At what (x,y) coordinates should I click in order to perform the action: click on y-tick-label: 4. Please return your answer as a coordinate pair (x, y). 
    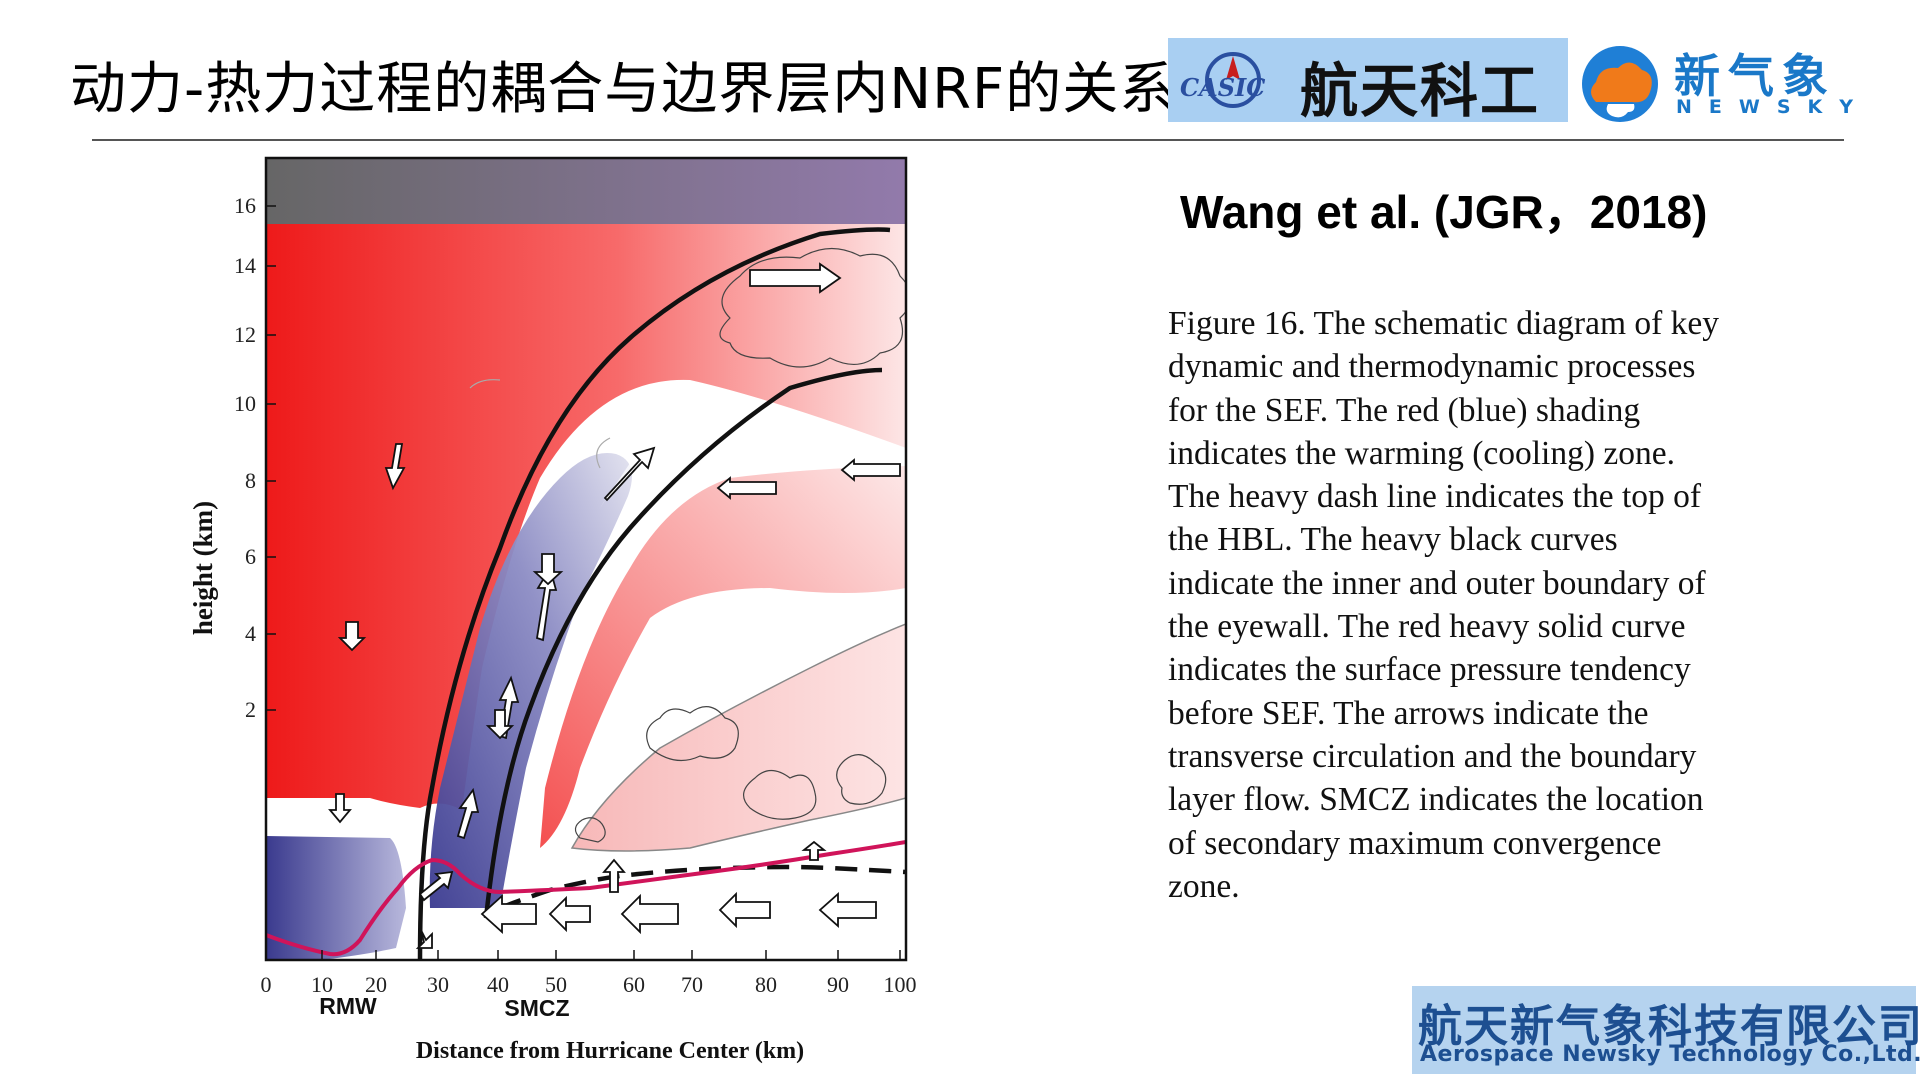
    Looking at the image, I should click on (250, 633).